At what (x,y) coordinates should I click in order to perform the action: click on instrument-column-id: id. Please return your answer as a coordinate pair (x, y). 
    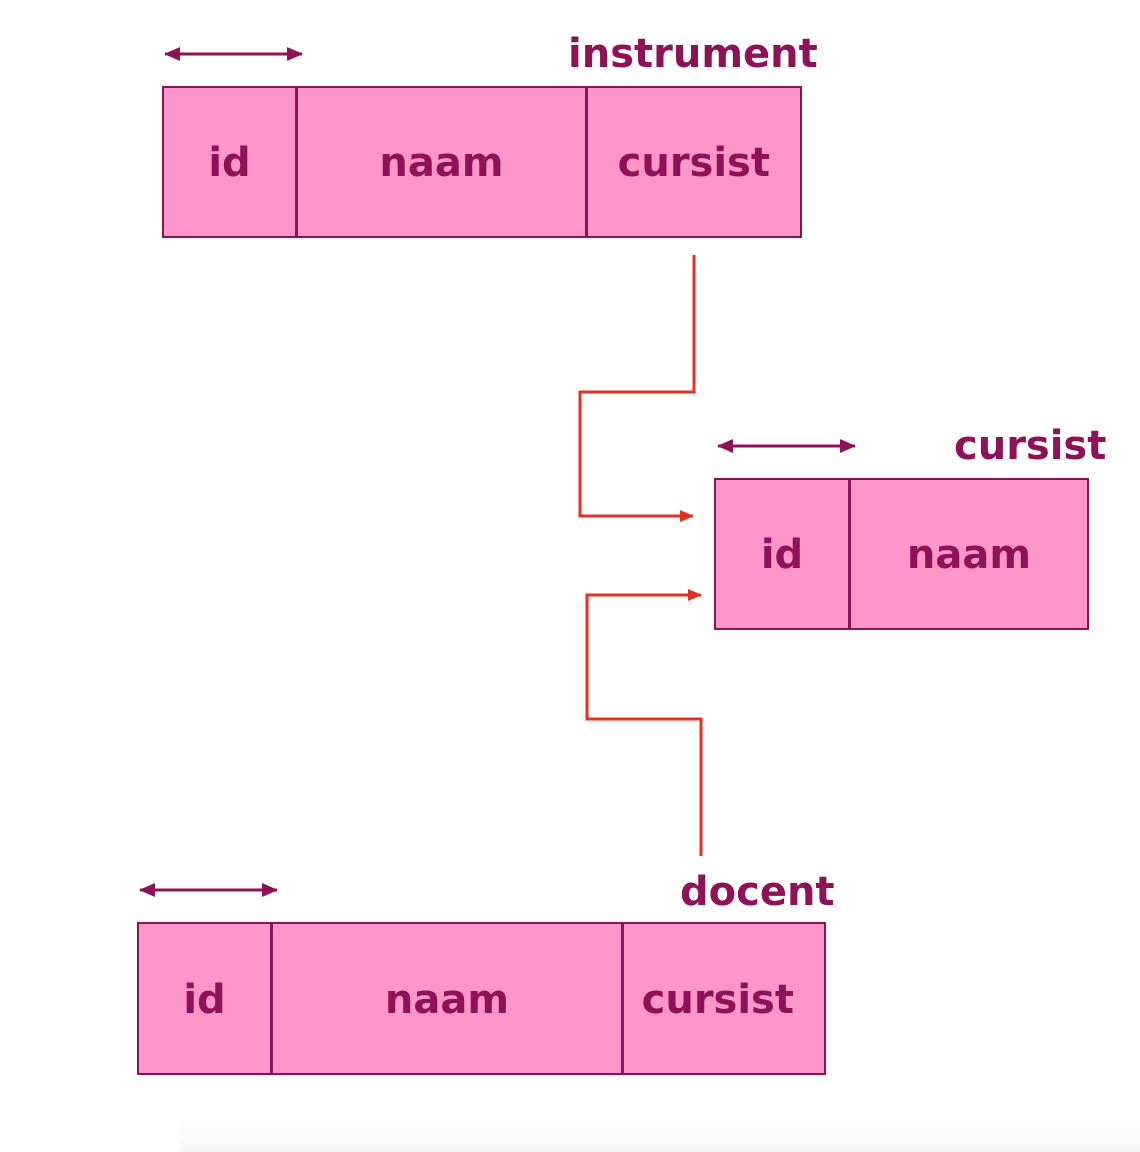
    Looking at the image, I should click on (231, 162).